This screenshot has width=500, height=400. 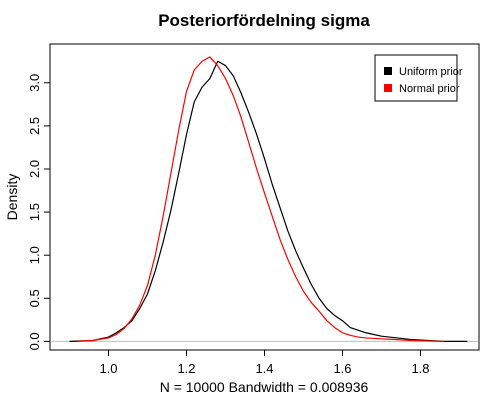 I want to click on y-tick-label: 0.5, so click(x=34, y=298).